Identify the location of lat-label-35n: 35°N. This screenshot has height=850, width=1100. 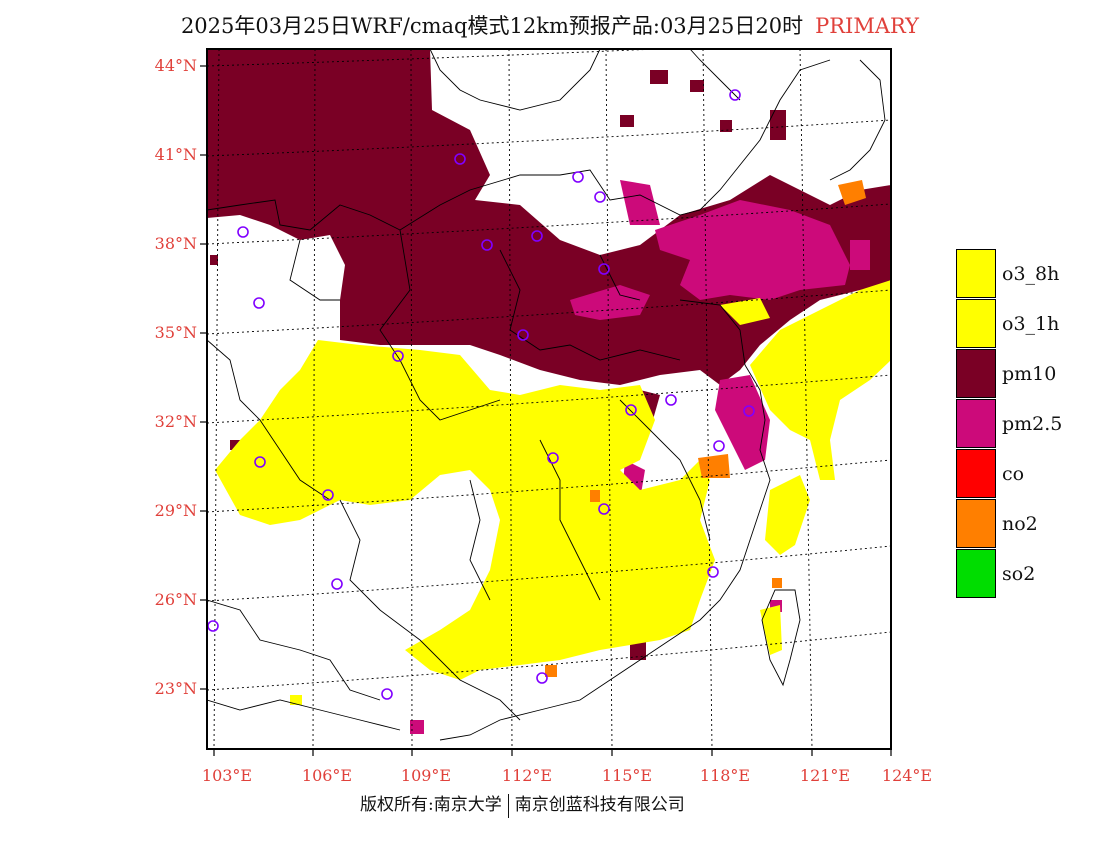
(175, 332).